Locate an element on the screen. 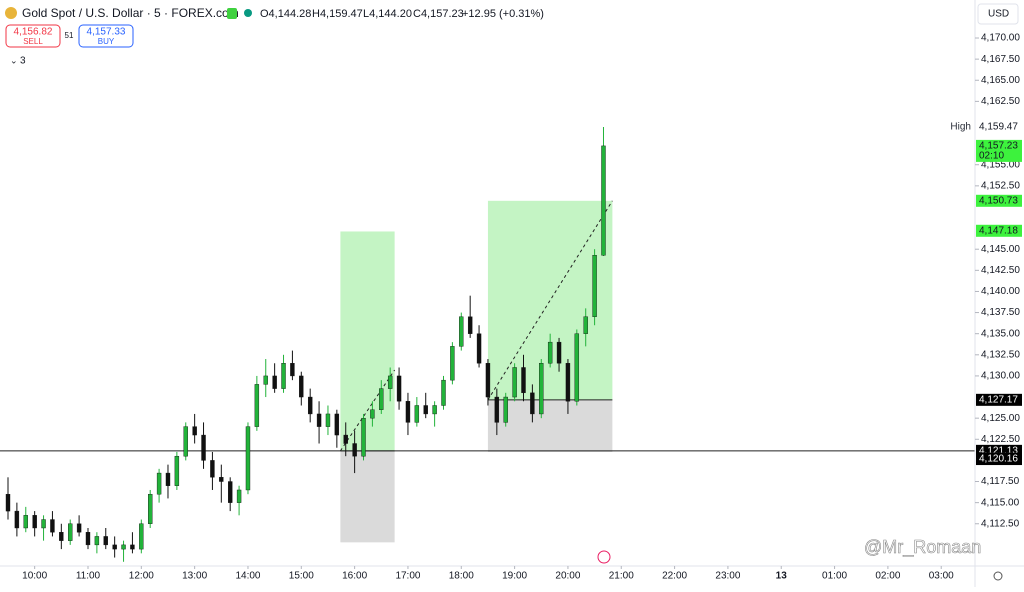  y-tick-label: 4,155.00 is located at coordinates (1000, 164).